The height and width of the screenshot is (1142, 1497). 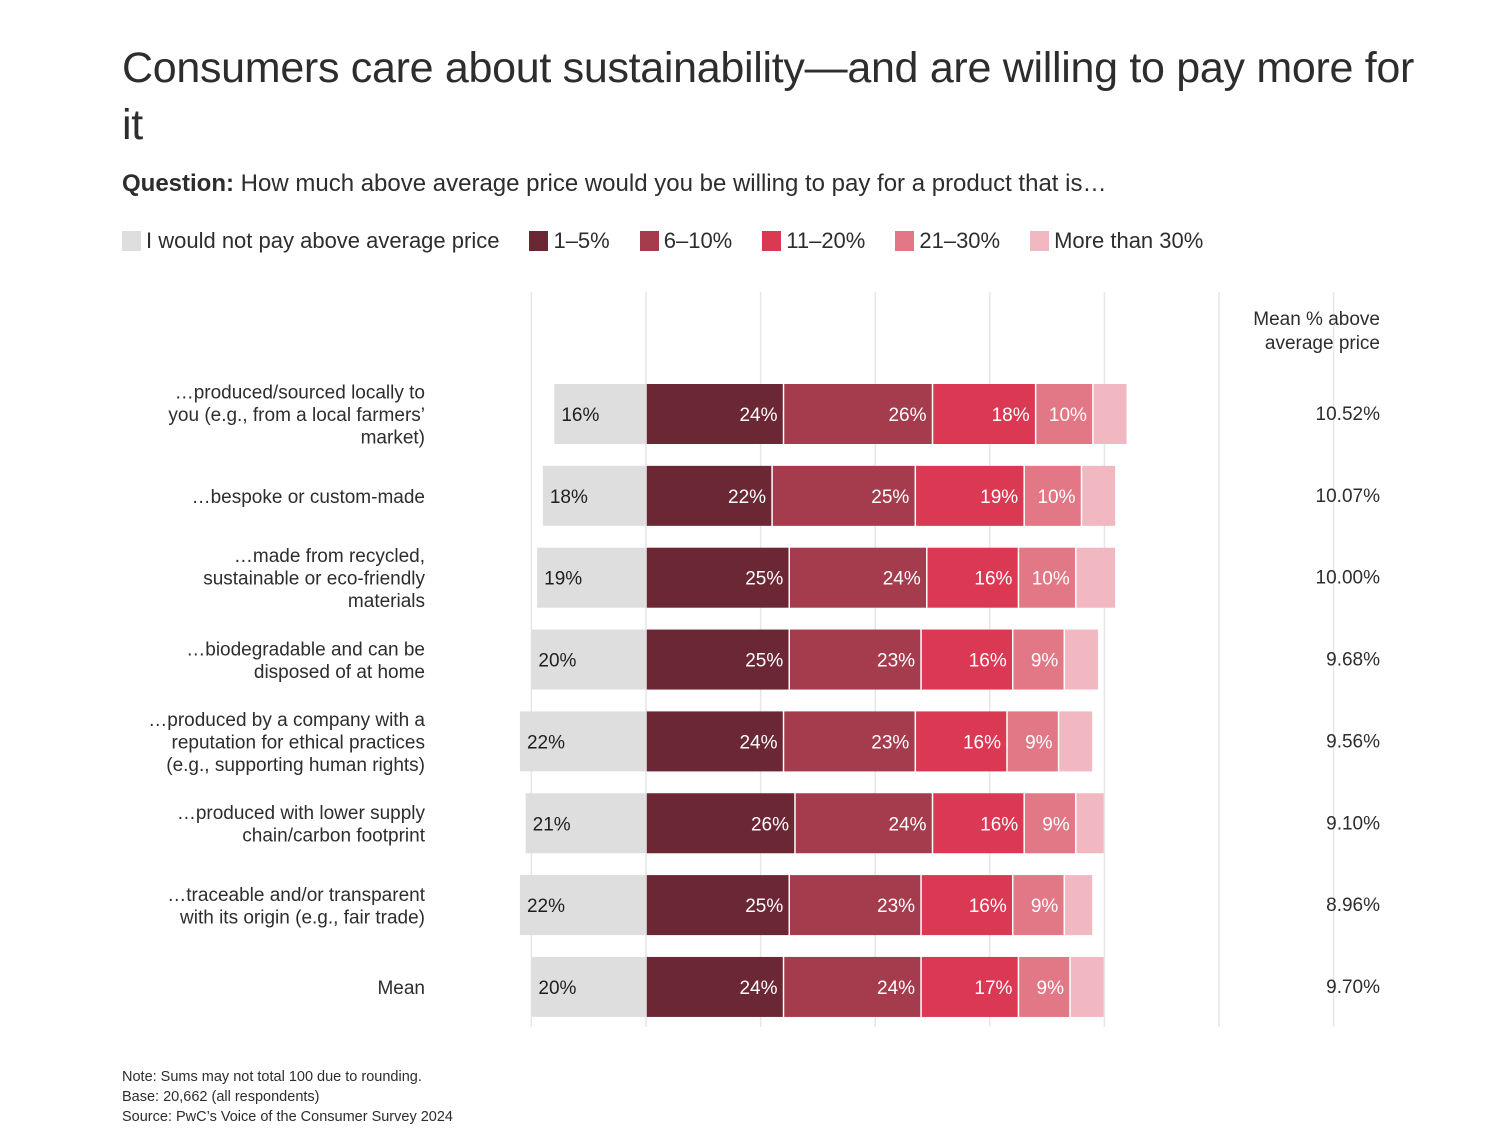 What do you see at coordinates (178, 183) in the screenshot?
I see `subtitle-prefix: Question:` at bounding box center [178, 183].